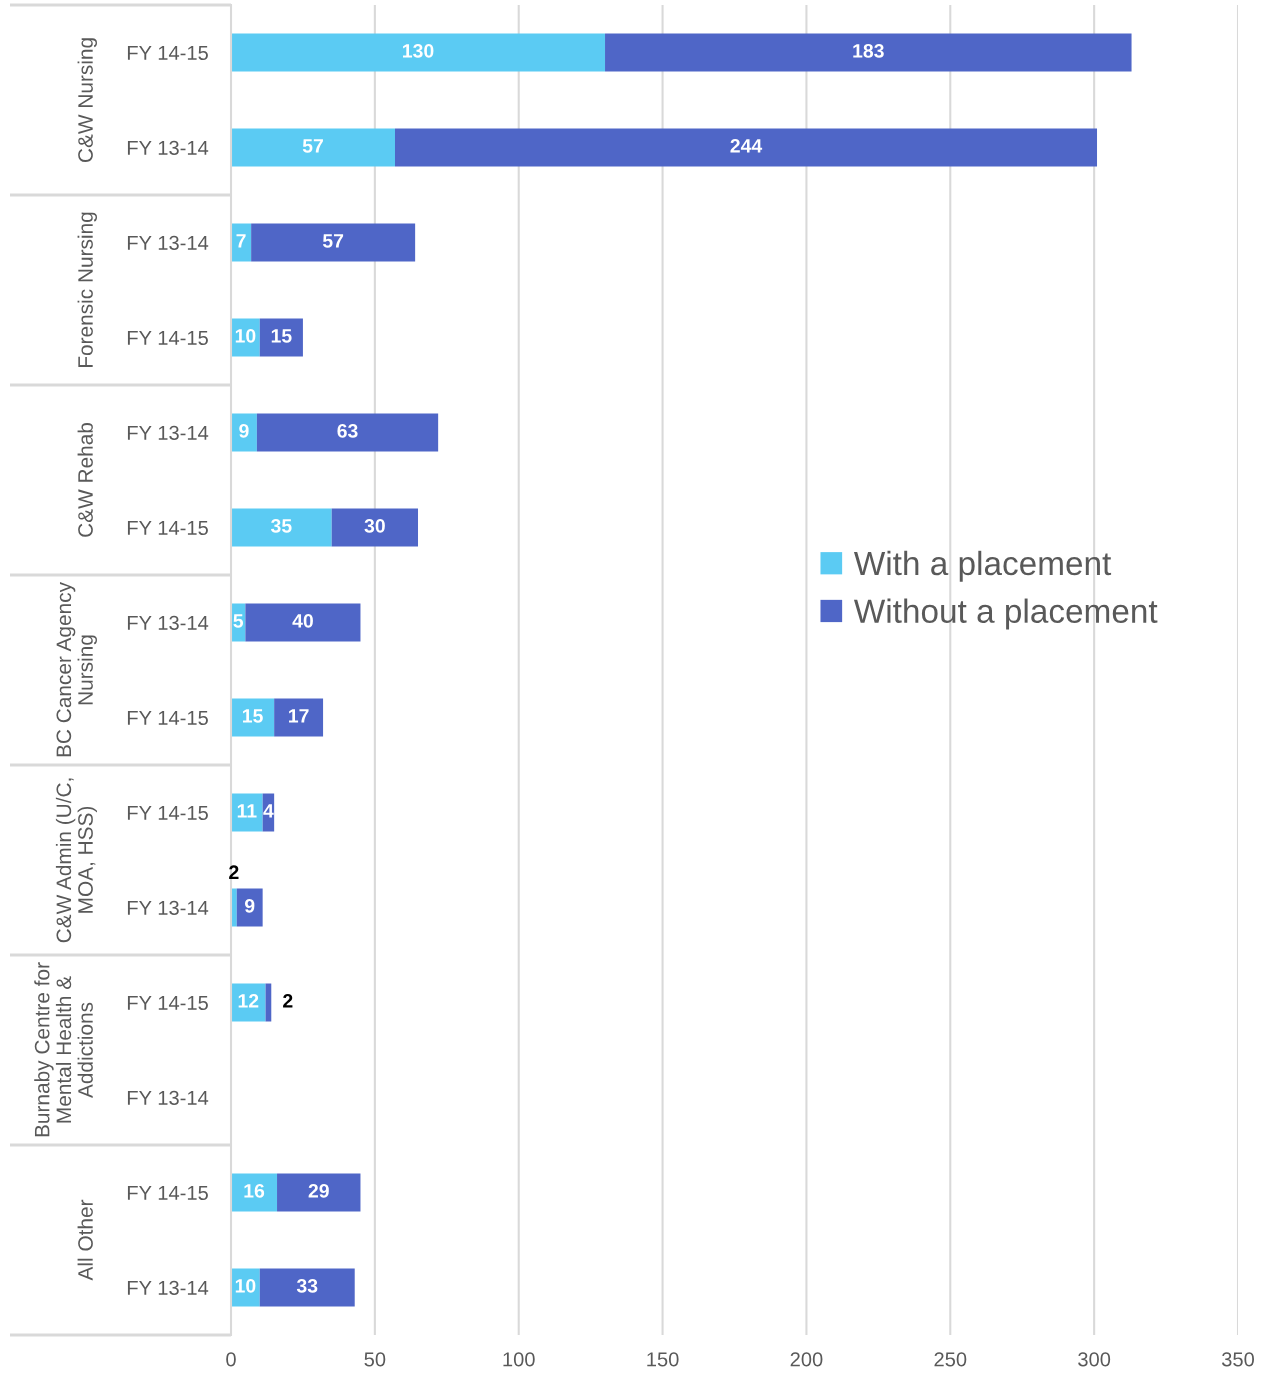 This screenshot has width=1263, height=1375. I want to click on x-tick-label: 50, so click(375, 1359).